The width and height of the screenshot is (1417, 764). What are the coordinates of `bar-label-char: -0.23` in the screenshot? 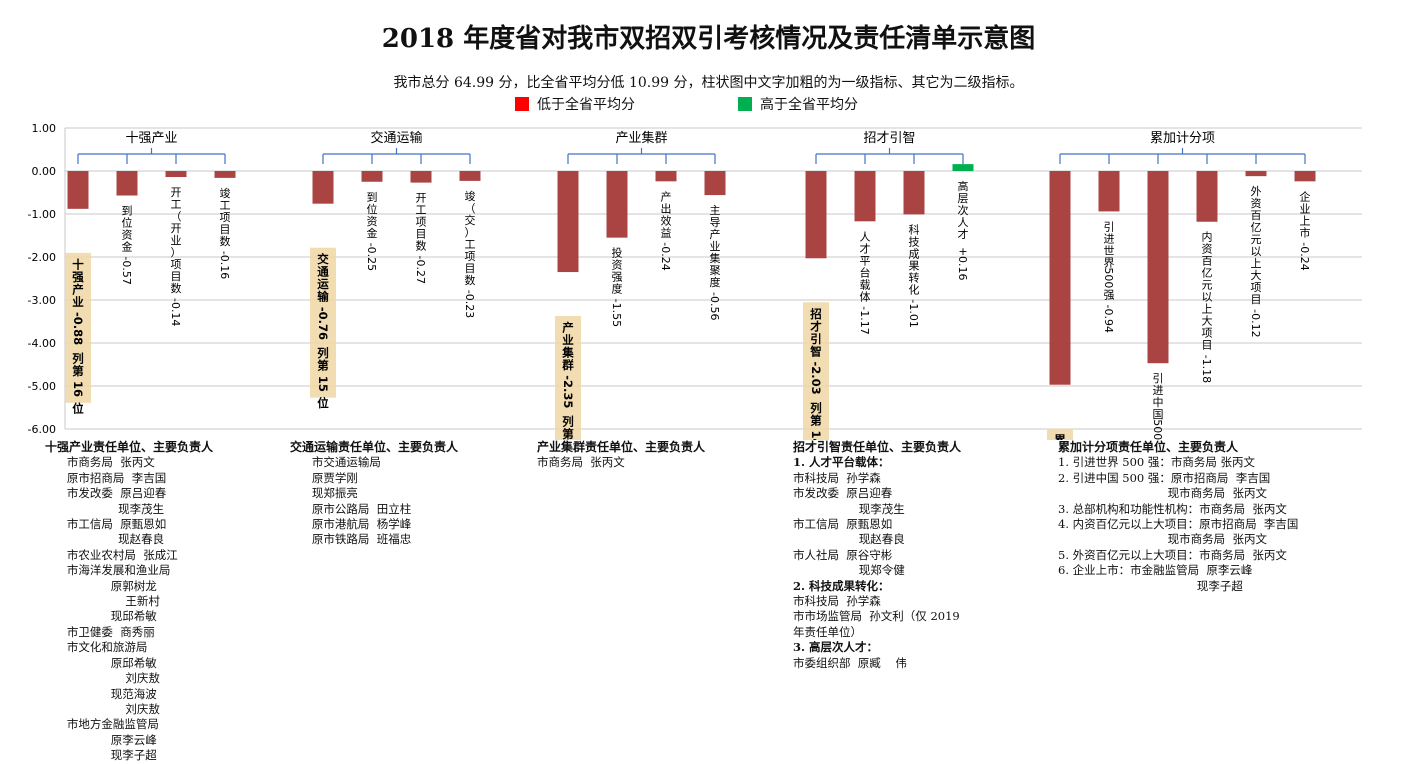 It's located at (469, 304).